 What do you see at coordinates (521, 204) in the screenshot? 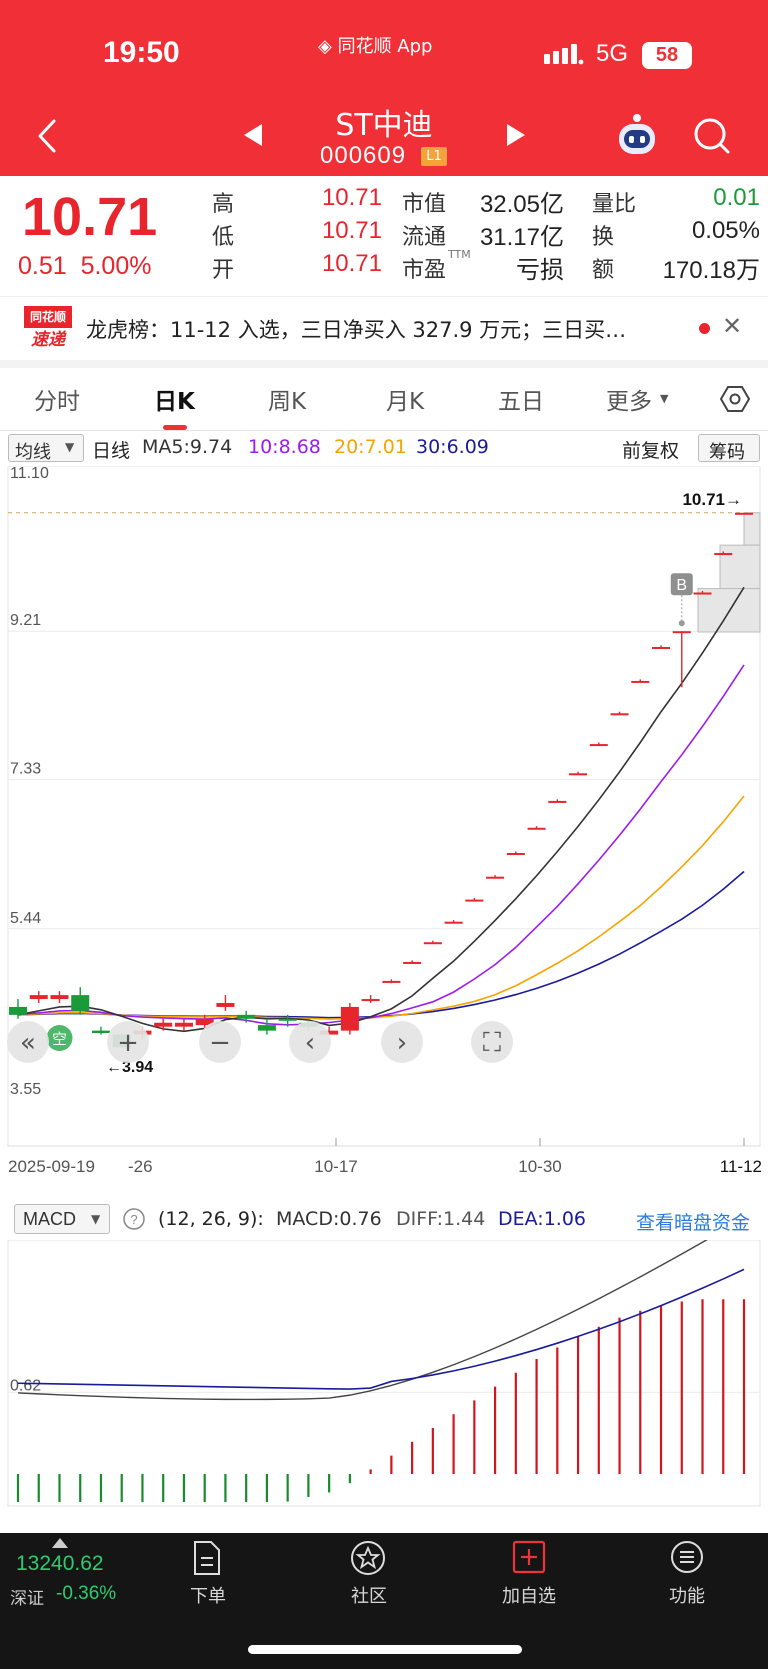
I see `quote-value: 32.05亿` at bounding box center [521, 204].